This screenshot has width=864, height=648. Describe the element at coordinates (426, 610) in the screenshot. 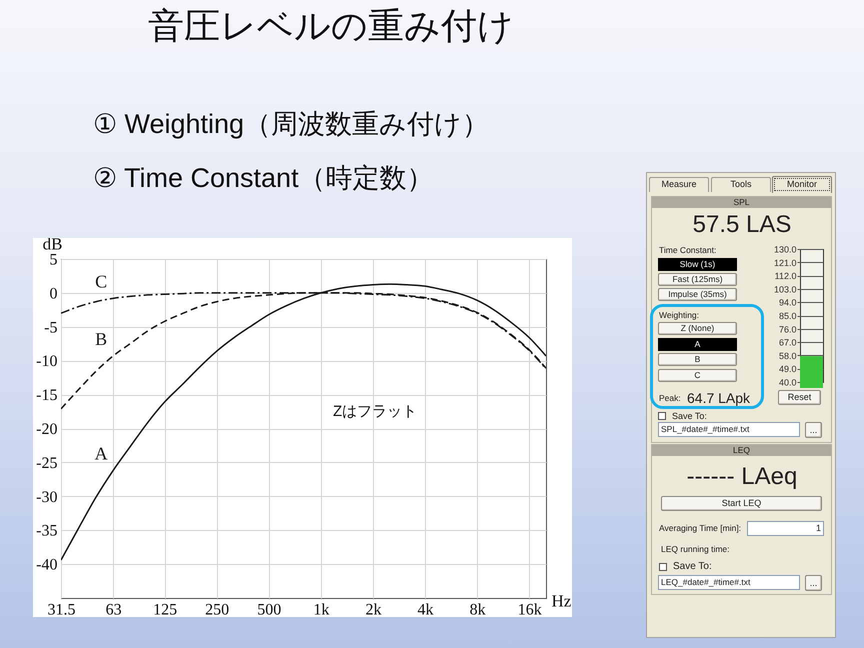

I see `x-tick-label: 4k` at that location.